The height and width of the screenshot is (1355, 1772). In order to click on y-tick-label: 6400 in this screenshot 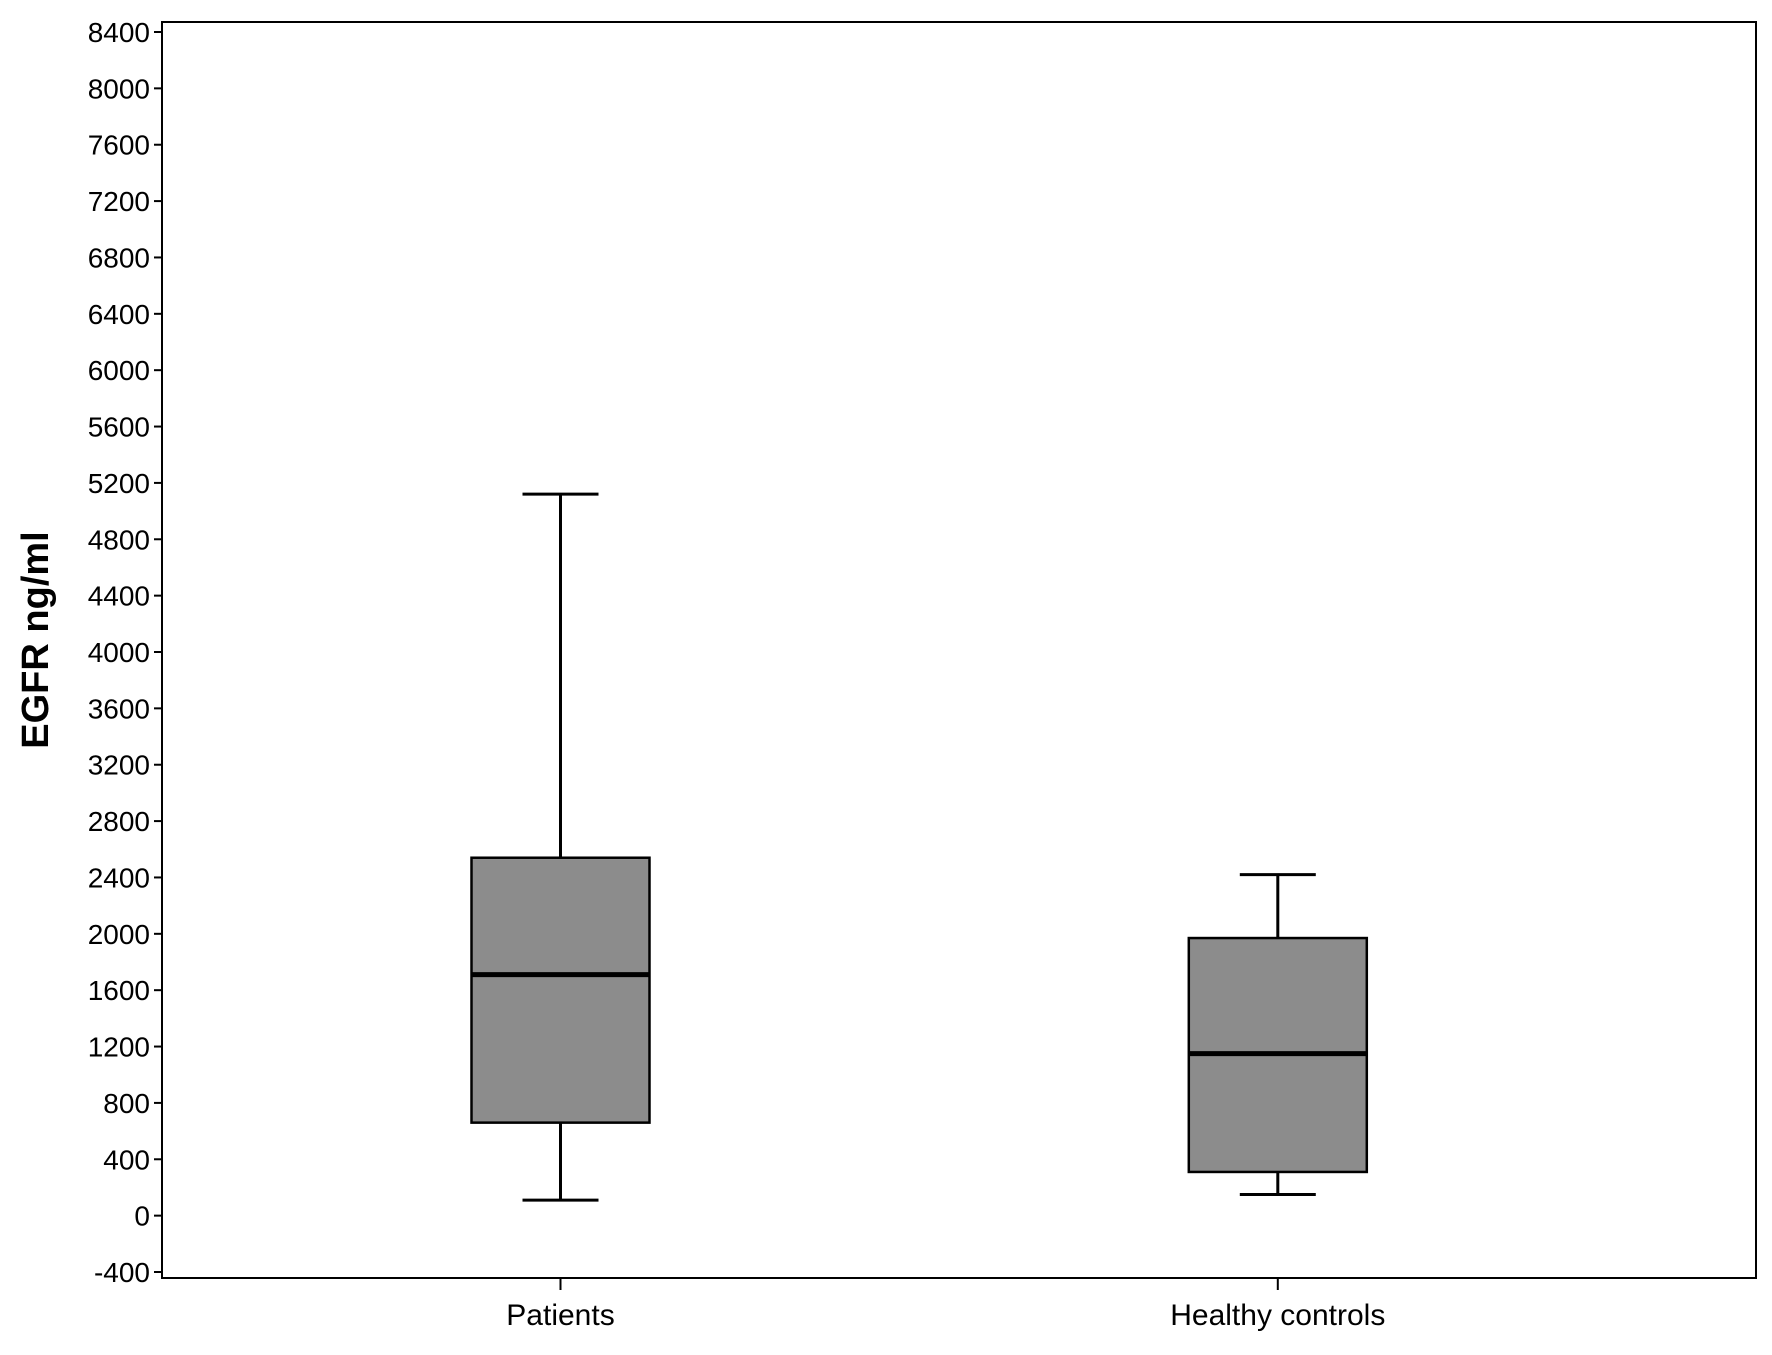, I will do `click(119, 314)`.